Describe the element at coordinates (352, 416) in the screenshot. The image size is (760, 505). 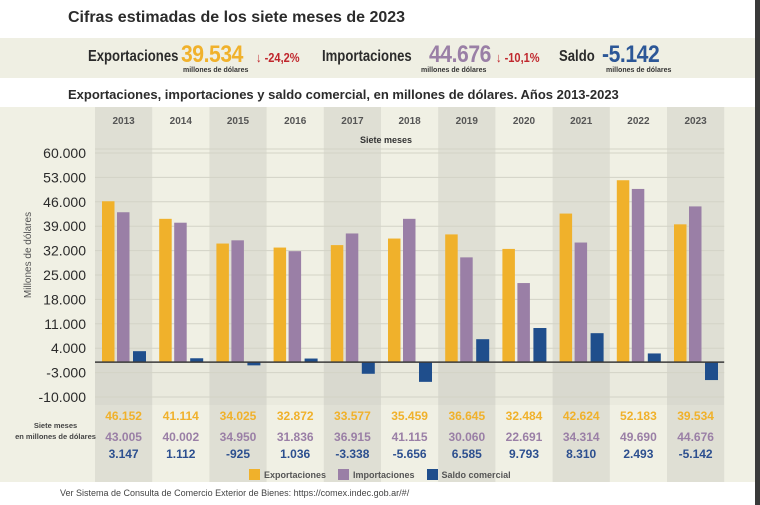
I see `data-label: 33.577` at that location.